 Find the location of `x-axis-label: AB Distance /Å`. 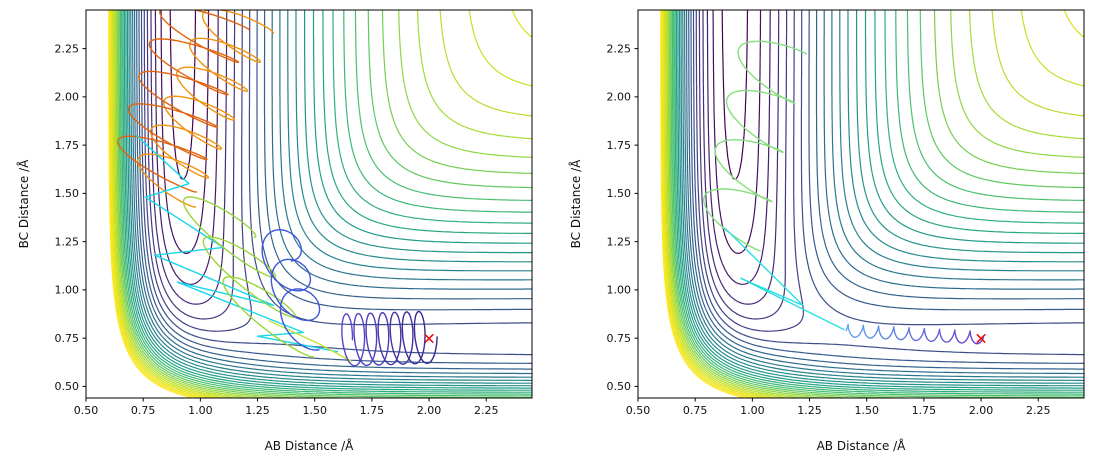

x-axis-label: AB Distance /Å is located at coordinates (861, 446).